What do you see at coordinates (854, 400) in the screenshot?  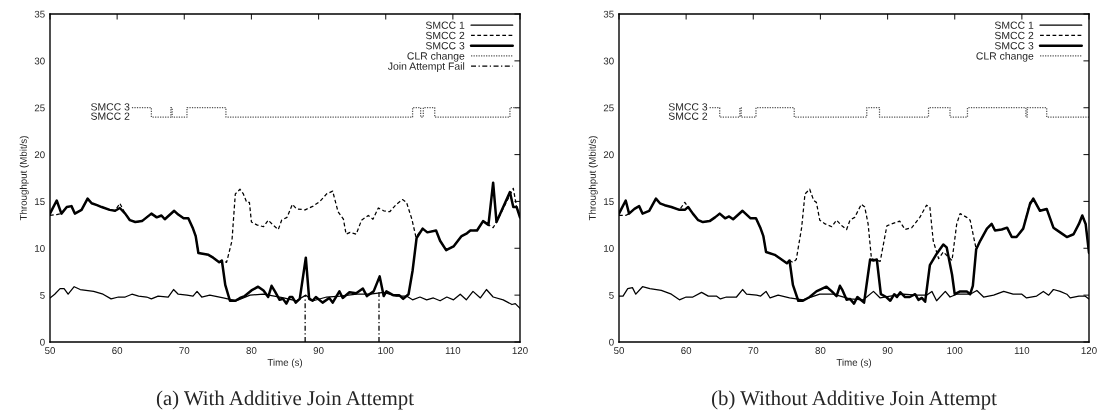 I see `text: (b) Without Additive Join Attempt` at bounding box center [854, 400].